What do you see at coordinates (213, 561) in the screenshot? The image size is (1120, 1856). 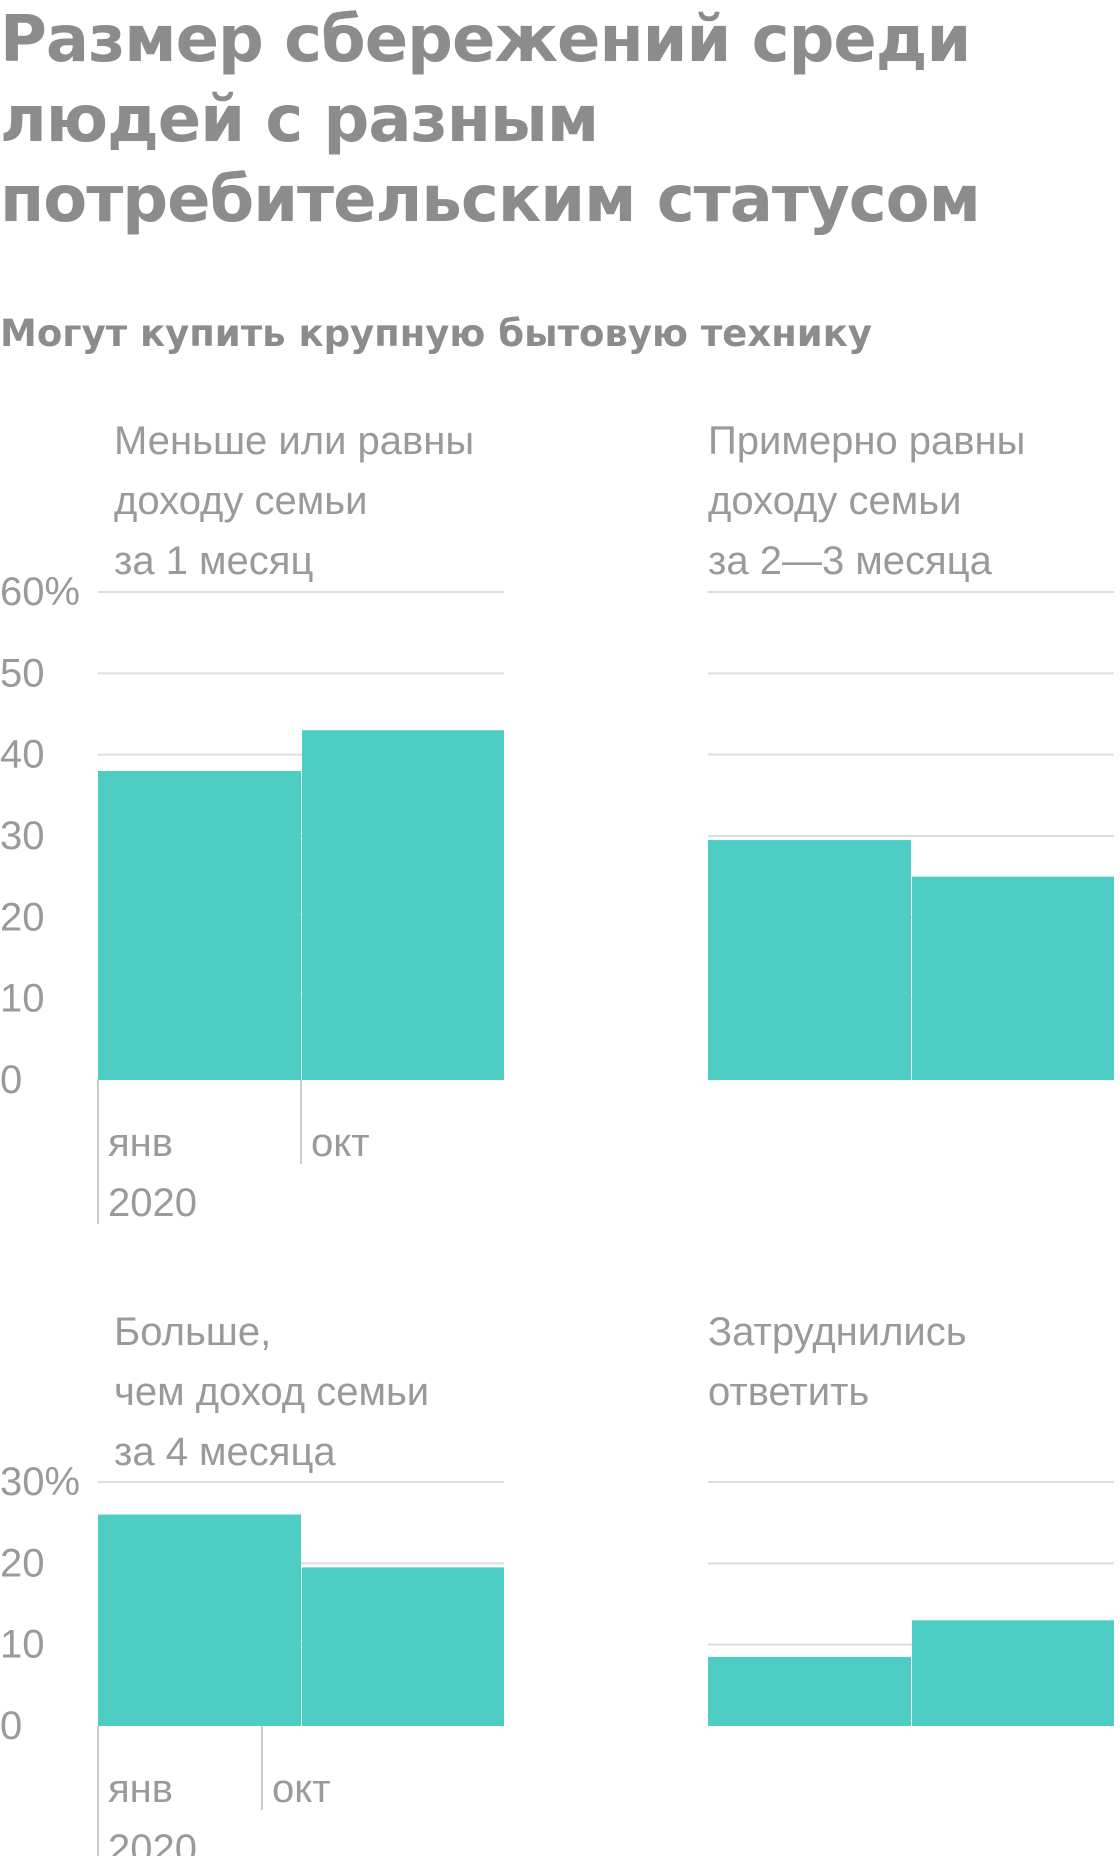 I see `panel-1-title-line: за 1 месяц` at bounding box center [213, 561].